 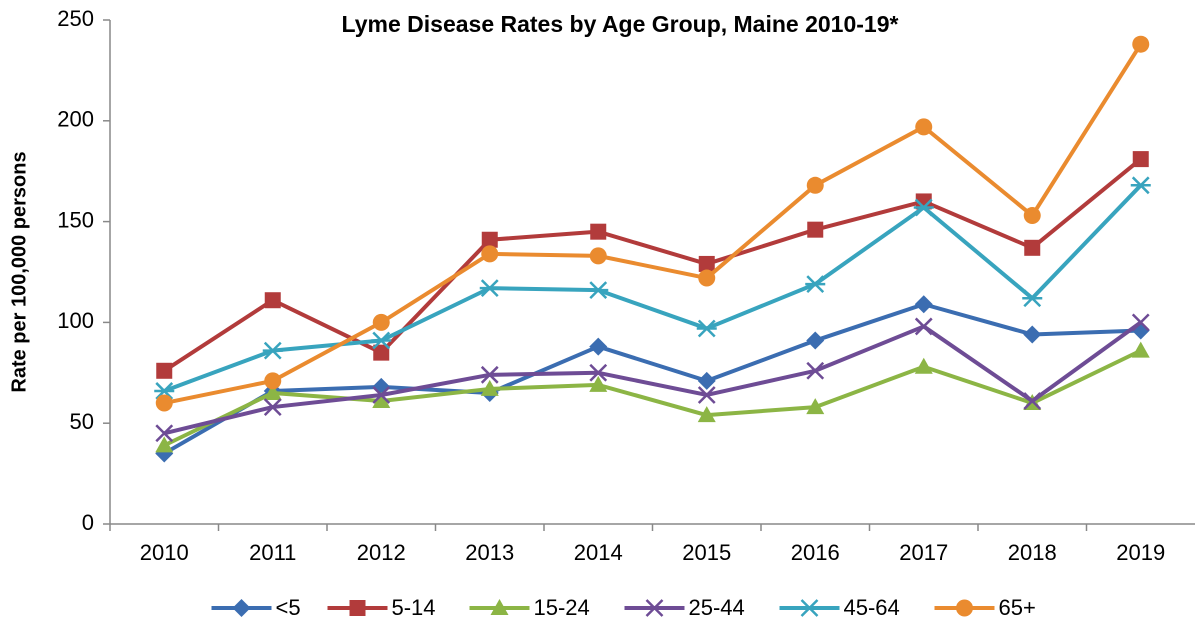 I want to click on x-tick-label: 2015, so click(x=706, y=552).